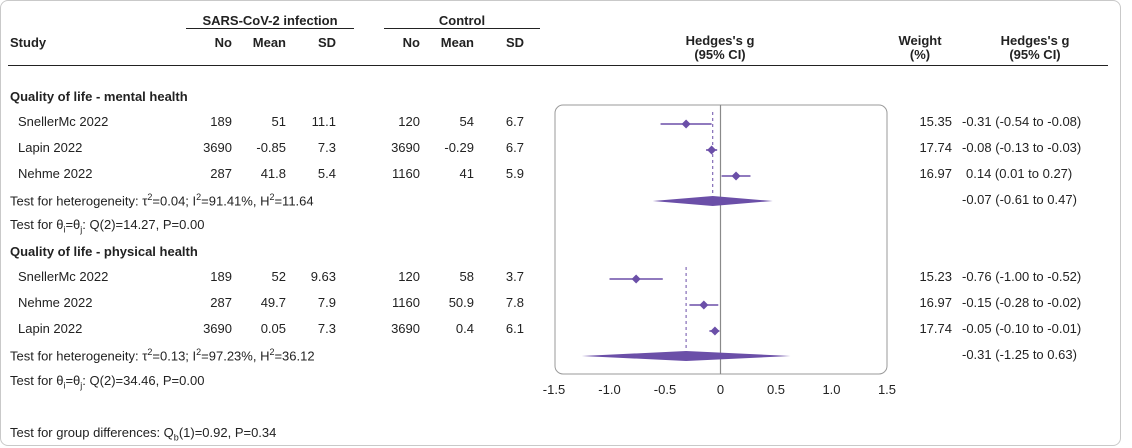  What do you see at coordinates (1022, 147) in the screenshot?
I see `ci-text: -0.08 (-0.13 to -0.03)` at bounding box center [1022, 147].